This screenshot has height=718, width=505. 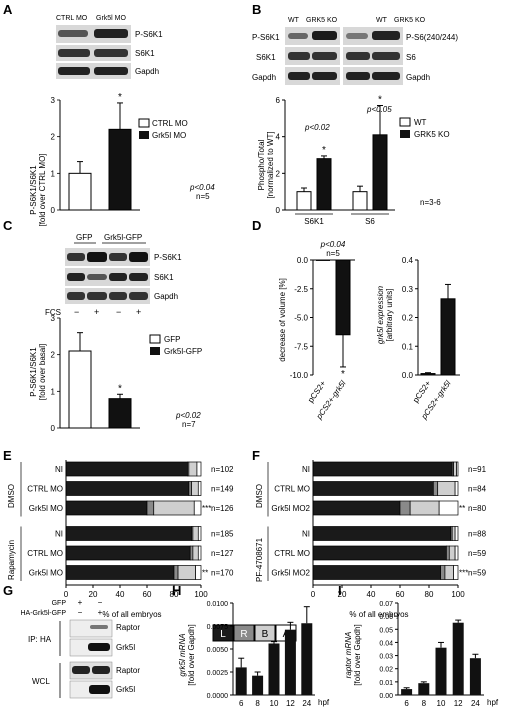 I want to click on n-label: n=149, so click(x=222, y=489).